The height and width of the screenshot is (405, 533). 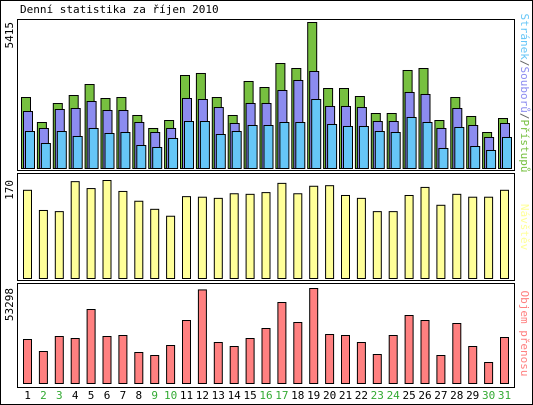 I want to click on x-tick-label: 12, so click(x=202, y=395).